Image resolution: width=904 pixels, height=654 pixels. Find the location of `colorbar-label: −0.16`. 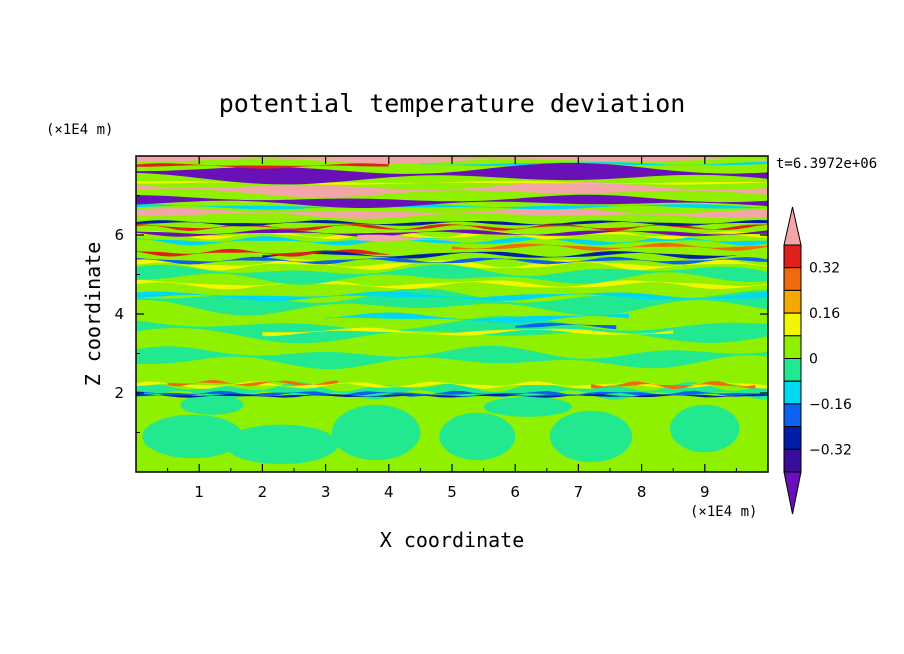

colorbar-label: −0.16 is located at coordinates (830, 405).